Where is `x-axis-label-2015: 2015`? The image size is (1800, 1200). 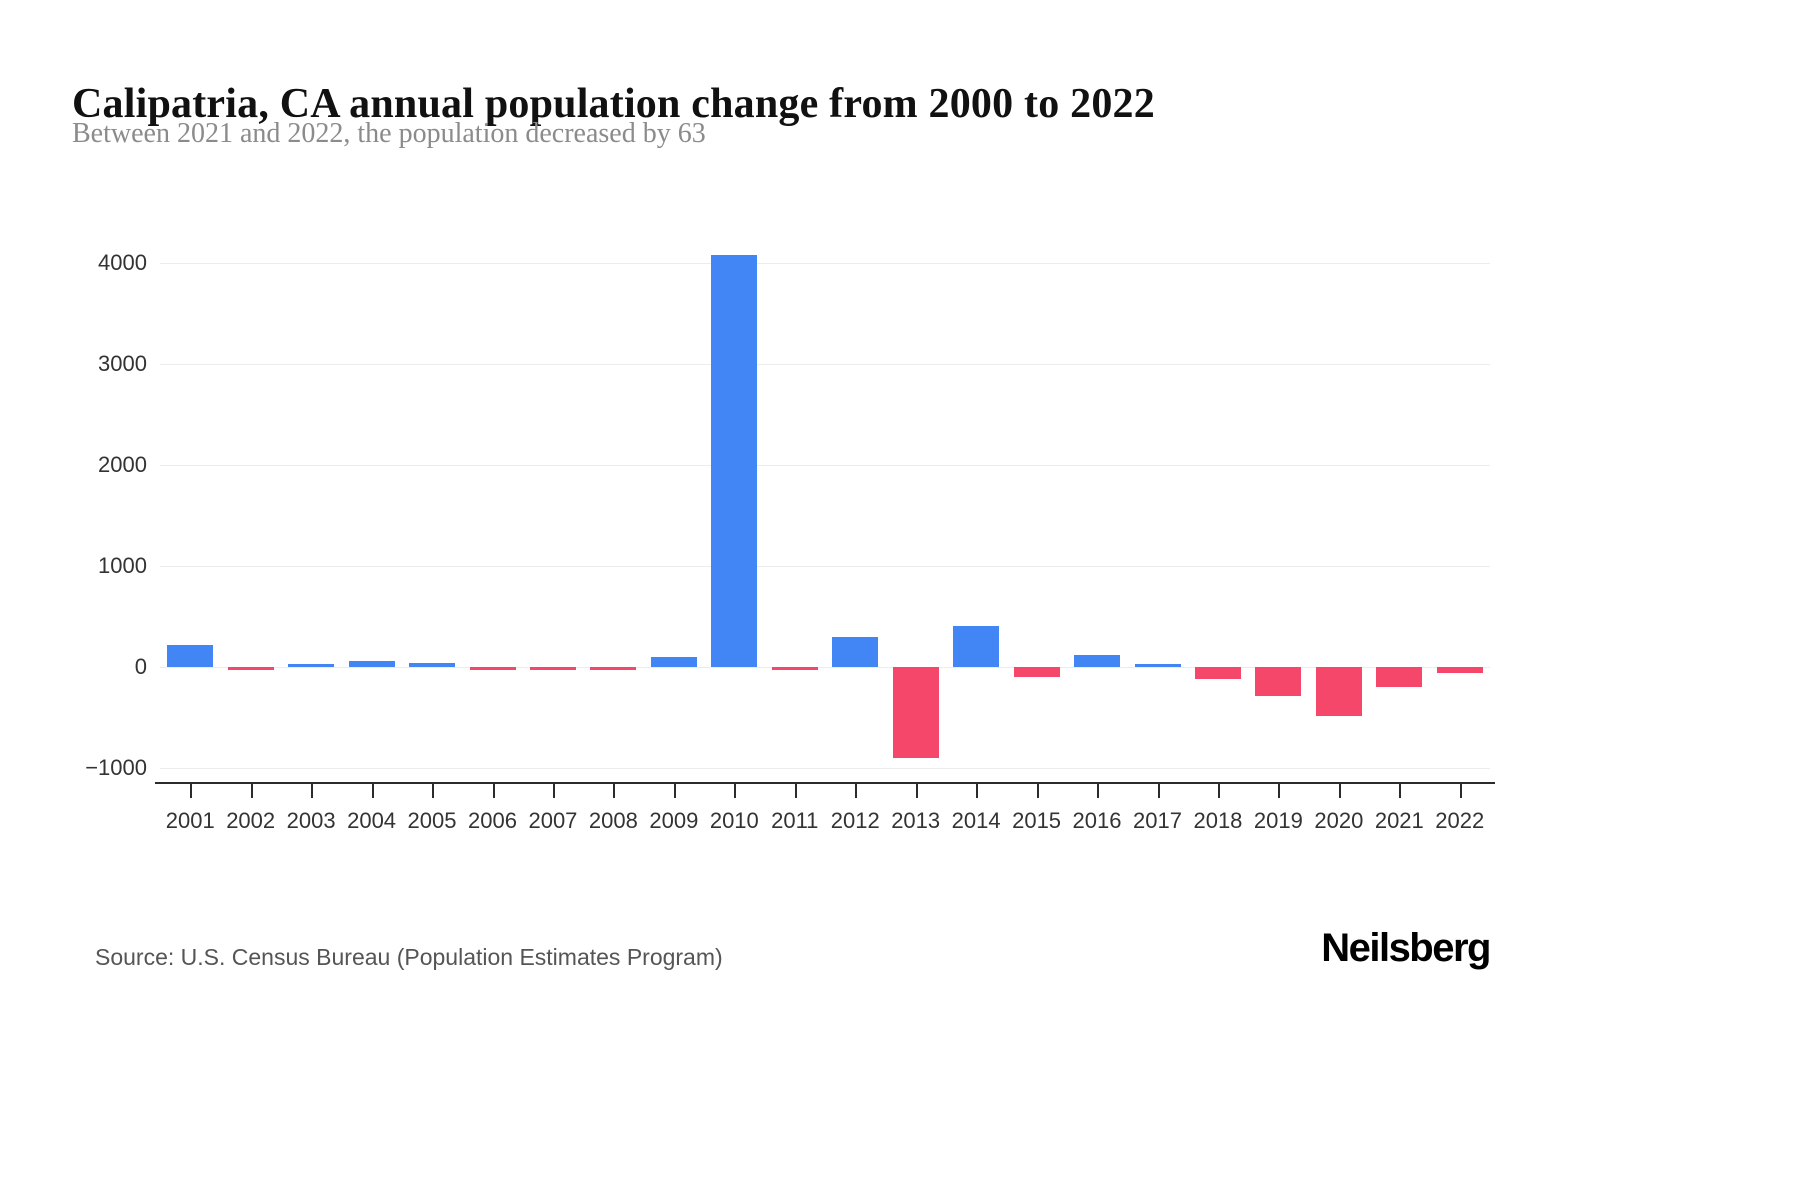
x-axis-label-2015: 2015 is located at coordinates (1037, 820).